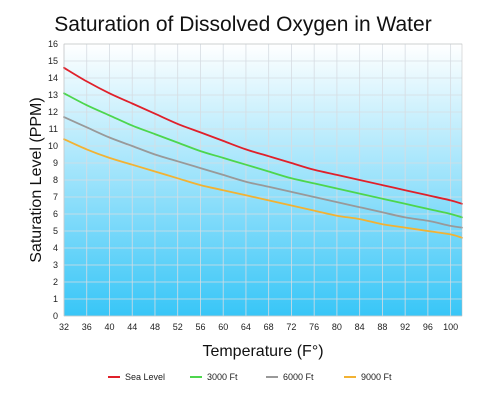 The width and height of the screenshot is (486, 400). Describe the element at coordinates (53, 112) in the screenshot. I see `y-tick-label-12: 12` at that location.